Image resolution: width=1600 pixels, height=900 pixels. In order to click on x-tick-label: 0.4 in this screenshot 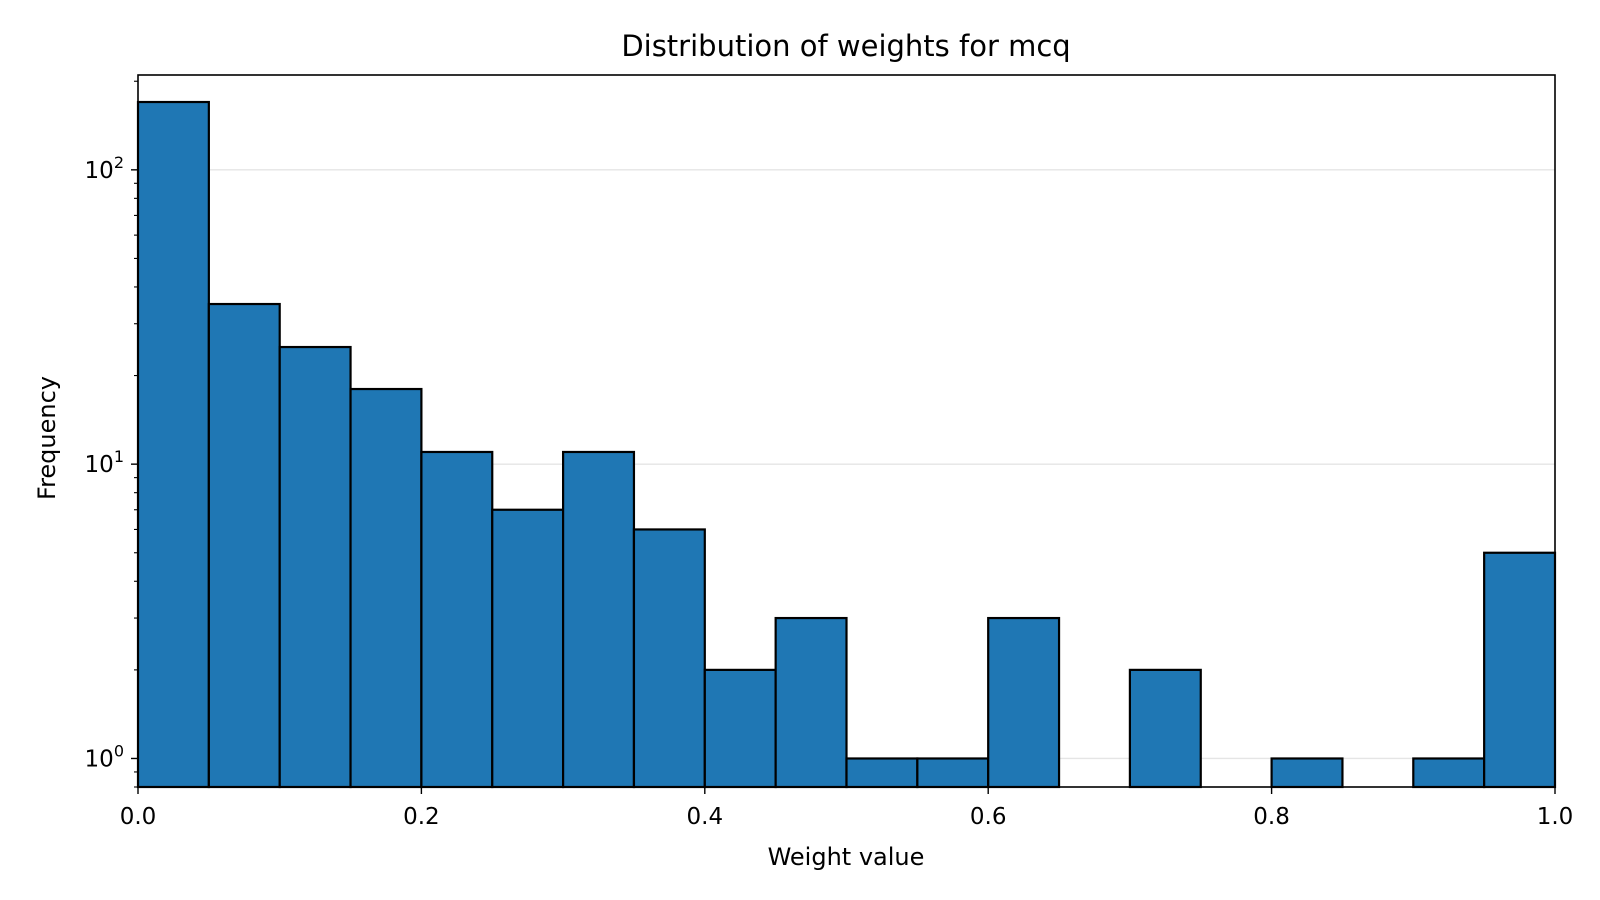, I will do `click(705, 817)`.